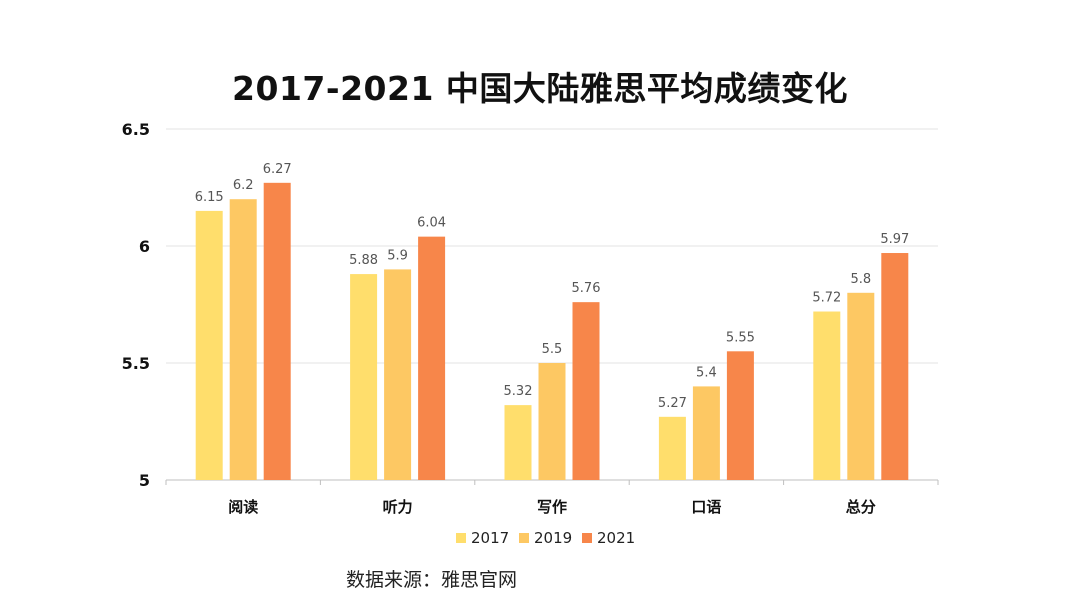  I want to click on data-label: 5.97, so click(894, 239).